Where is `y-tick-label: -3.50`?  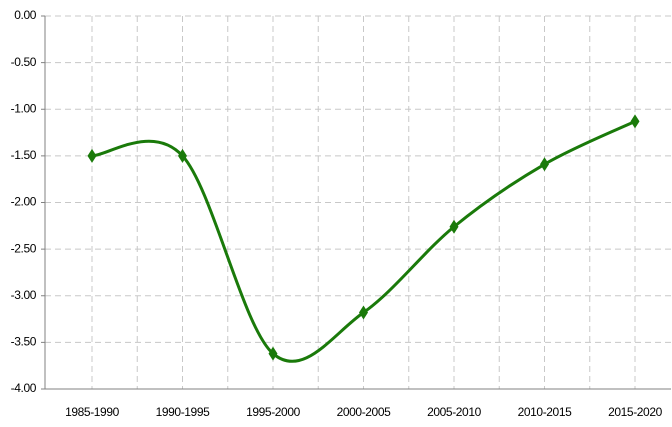 y-tick-label: -3.50 is located at coordinates (24, 342).